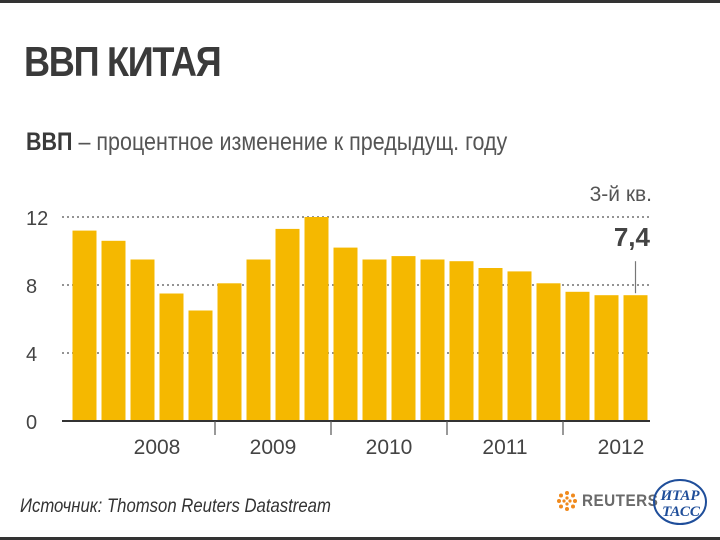  What do you see at coordinates (123, 61) in the screenshot?
I see `page-title: ВВП КИТАЯ` at bounding box center [123, 61].